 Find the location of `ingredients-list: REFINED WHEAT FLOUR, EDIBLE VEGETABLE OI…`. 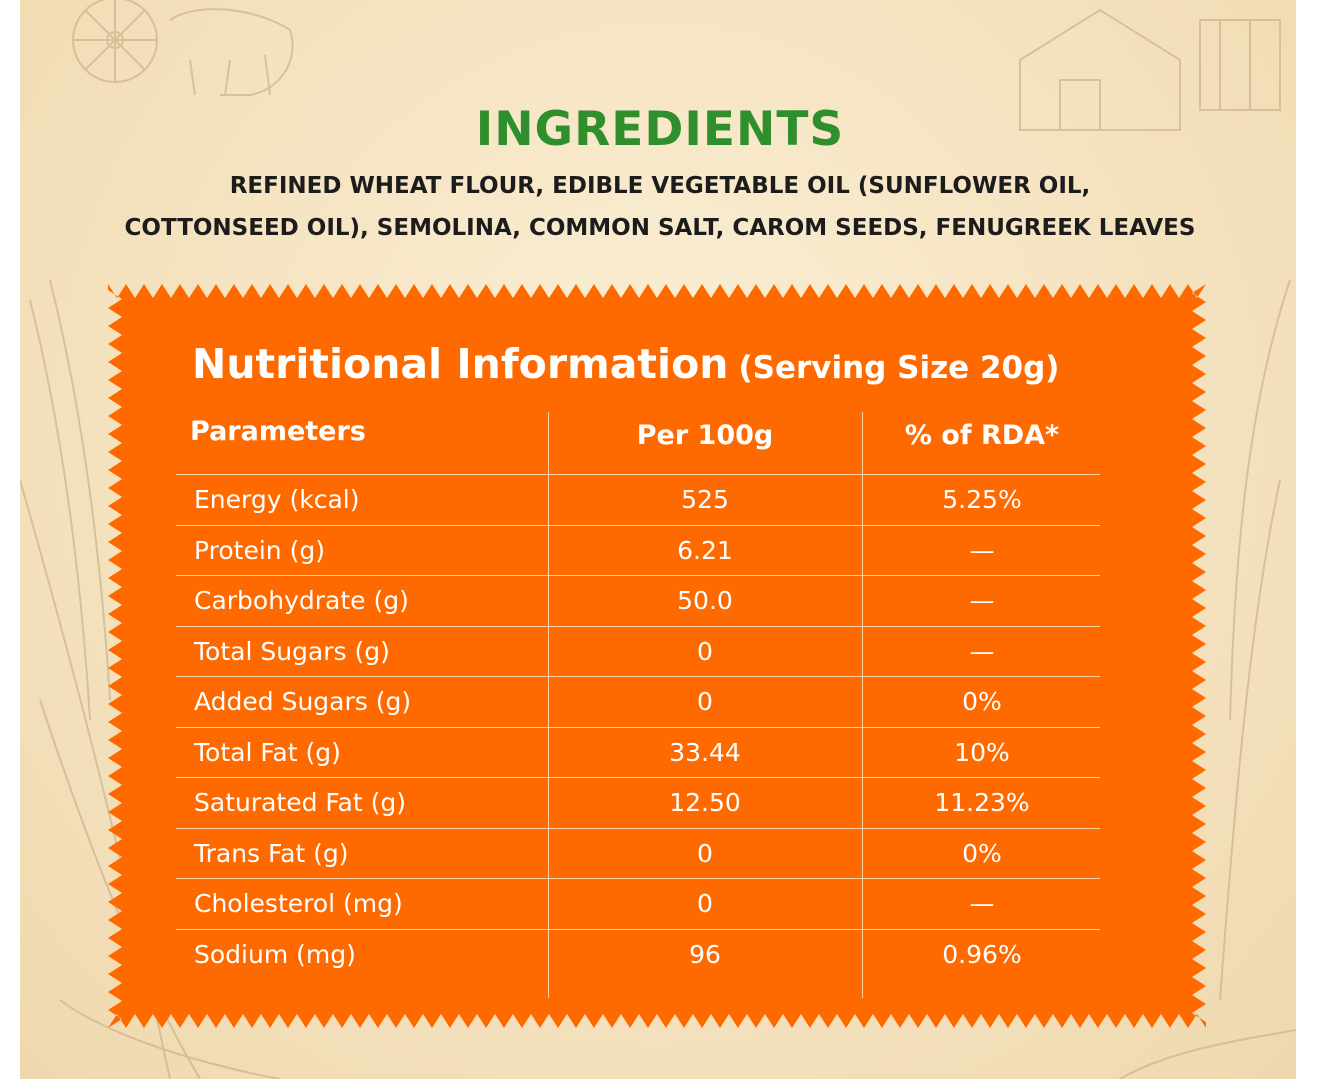

ingredients-list: REFINED WHEAT FLOUR, EDIBLE VEGETABLE OI… is located at coordinates (660, 207).